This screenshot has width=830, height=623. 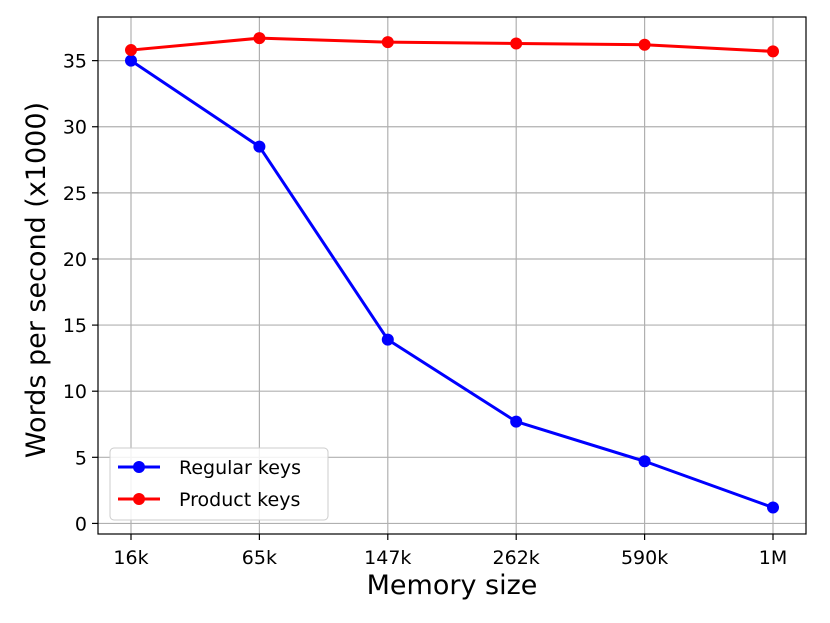 I want to click on y-tick-label: 0, so click(x=81, y=524).